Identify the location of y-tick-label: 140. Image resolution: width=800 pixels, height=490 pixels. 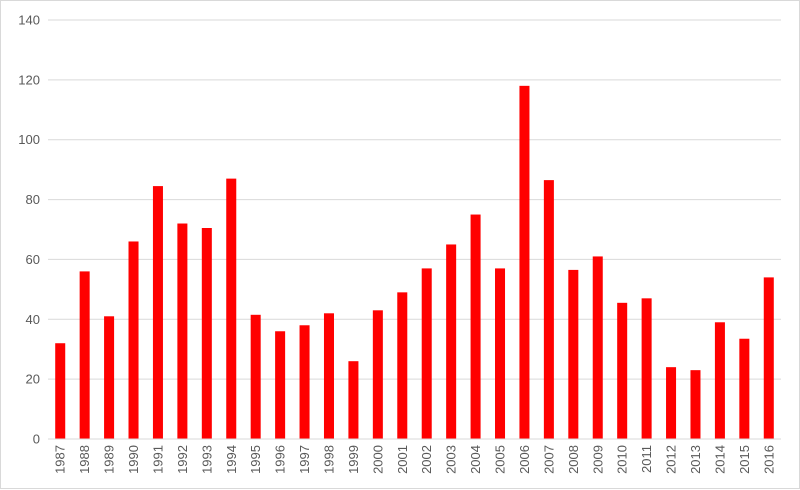
(29, 20).